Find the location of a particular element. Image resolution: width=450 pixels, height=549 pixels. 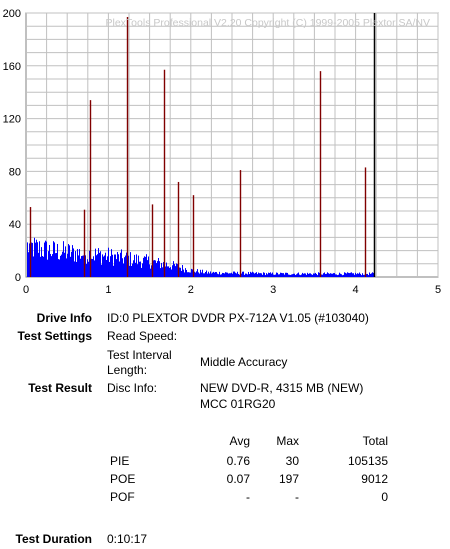

y-tick-label: 160 is located at coordinates (12, 67).